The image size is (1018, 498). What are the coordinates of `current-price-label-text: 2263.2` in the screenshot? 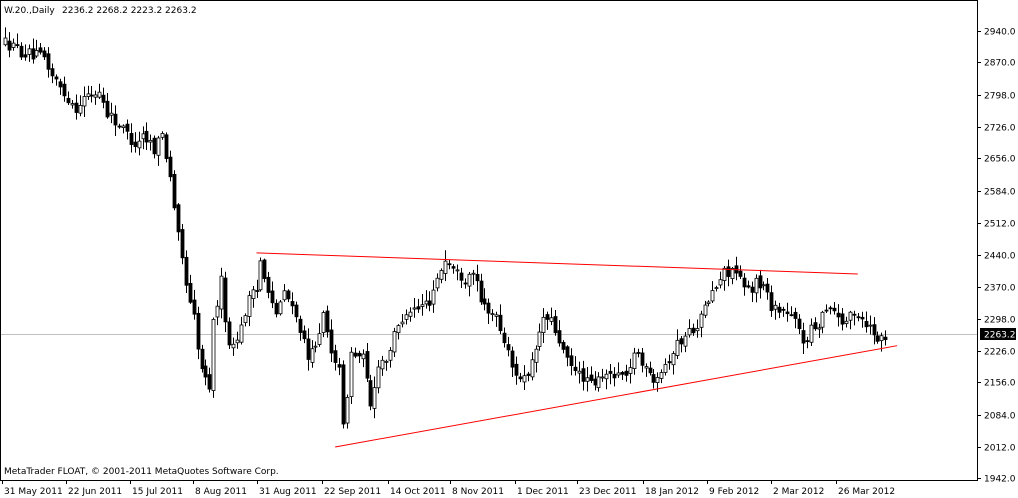 It's located at (1000, 336).